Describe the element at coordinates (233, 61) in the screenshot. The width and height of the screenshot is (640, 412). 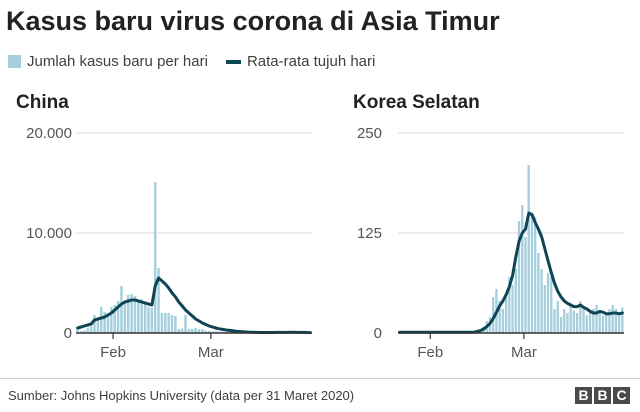
I see `legend-line-swatch` at that location.